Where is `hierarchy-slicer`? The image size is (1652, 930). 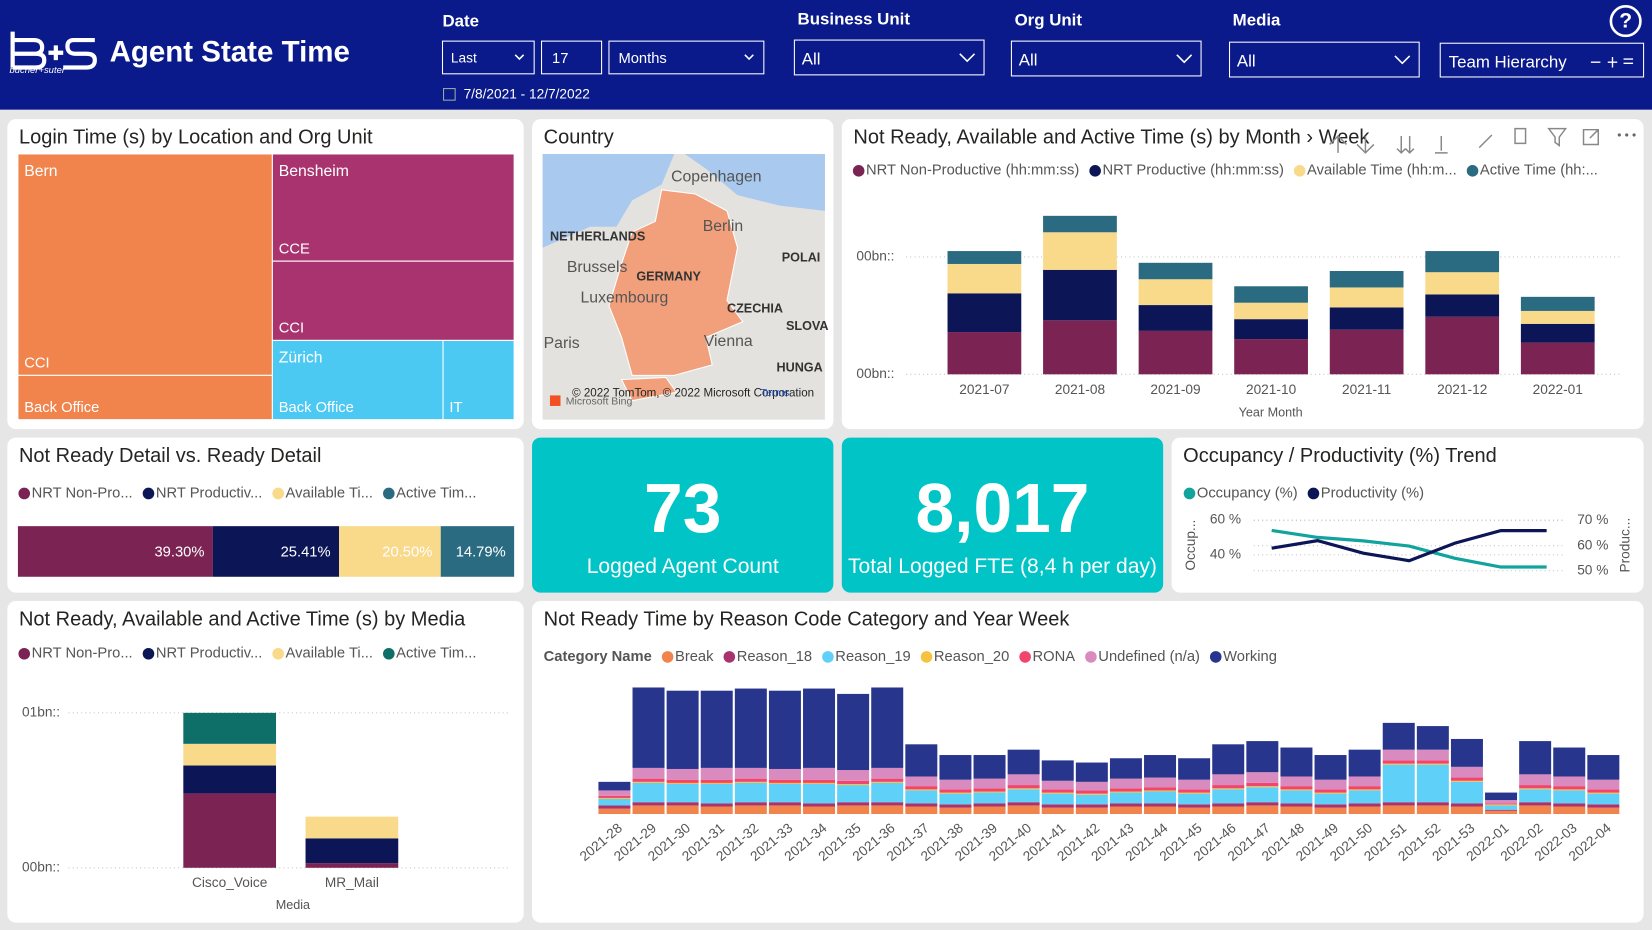
hierarchy-slicer is located at coordinates (1542, 60).